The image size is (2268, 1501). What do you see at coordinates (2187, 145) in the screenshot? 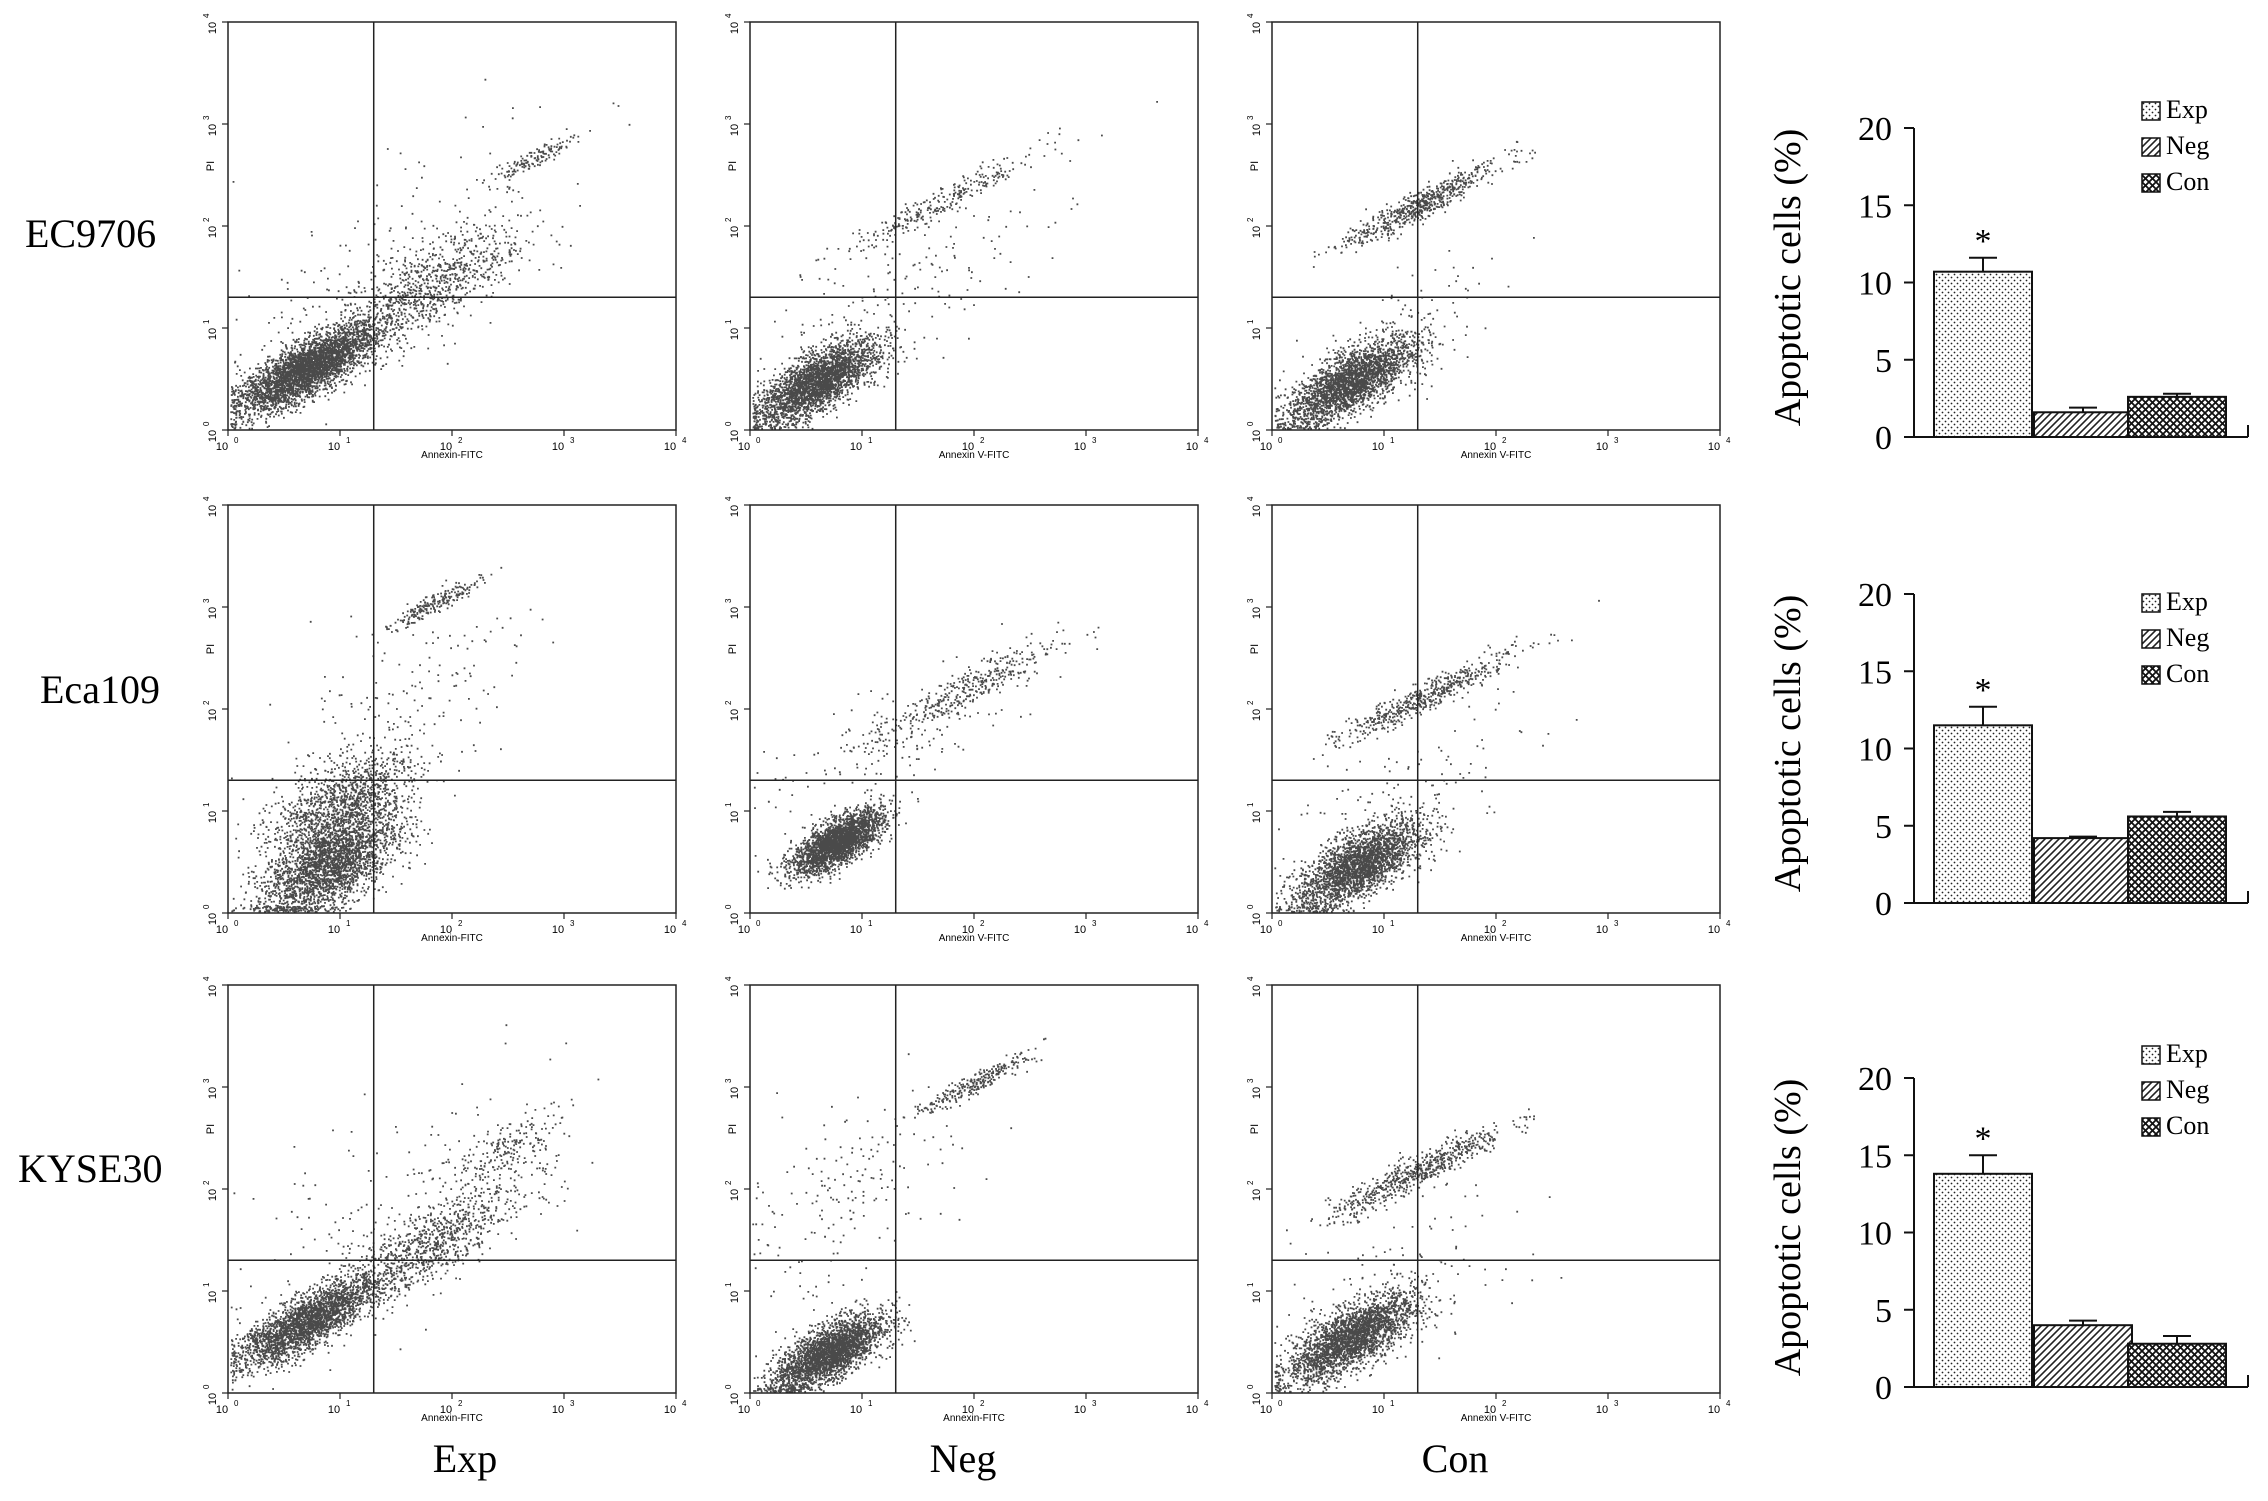
I see `legend-label-neg: Neg` at bounding box center [2187, 145].